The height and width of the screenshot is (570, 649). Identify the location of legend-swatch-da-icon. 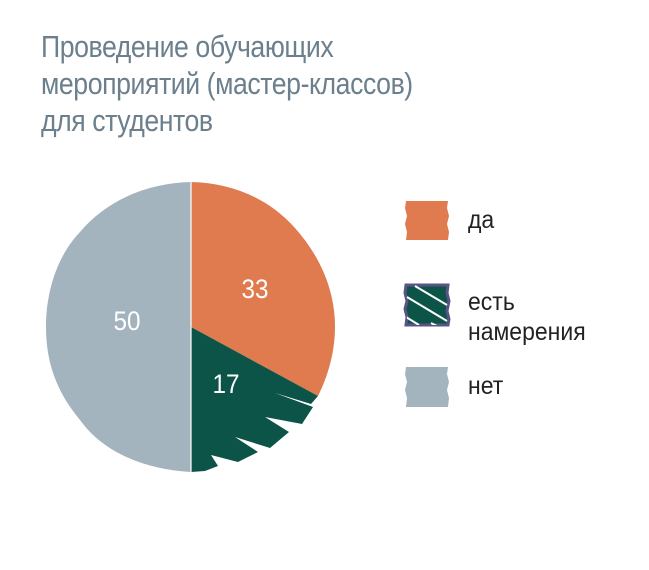
(427, 220).